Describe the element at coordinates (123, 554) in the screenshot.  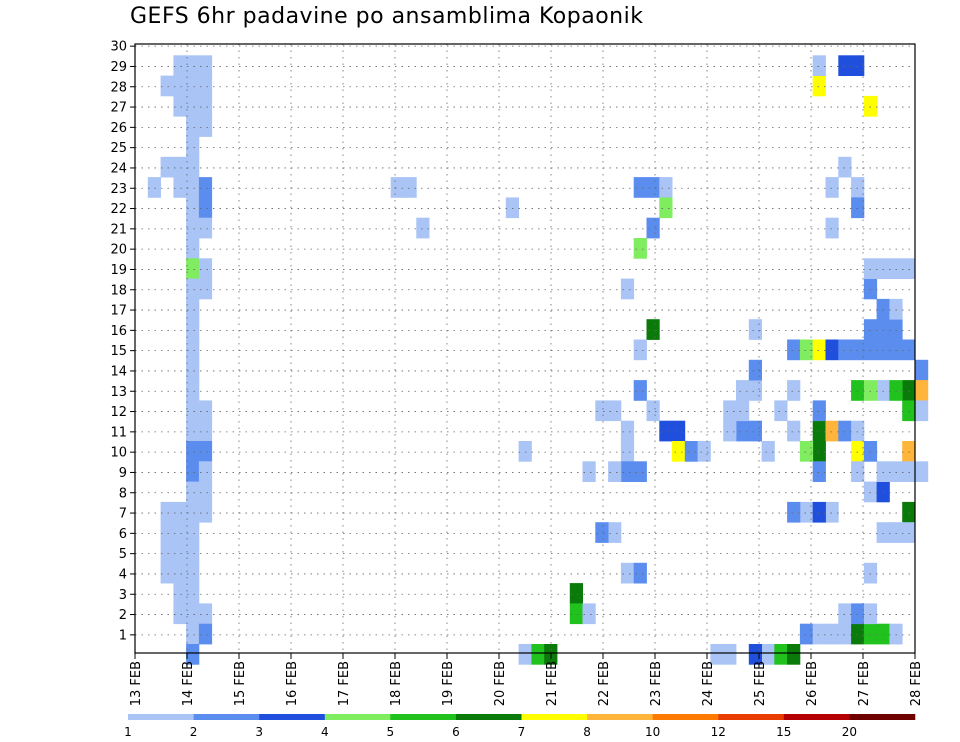
I see `y-tick-label: 5` at that location.